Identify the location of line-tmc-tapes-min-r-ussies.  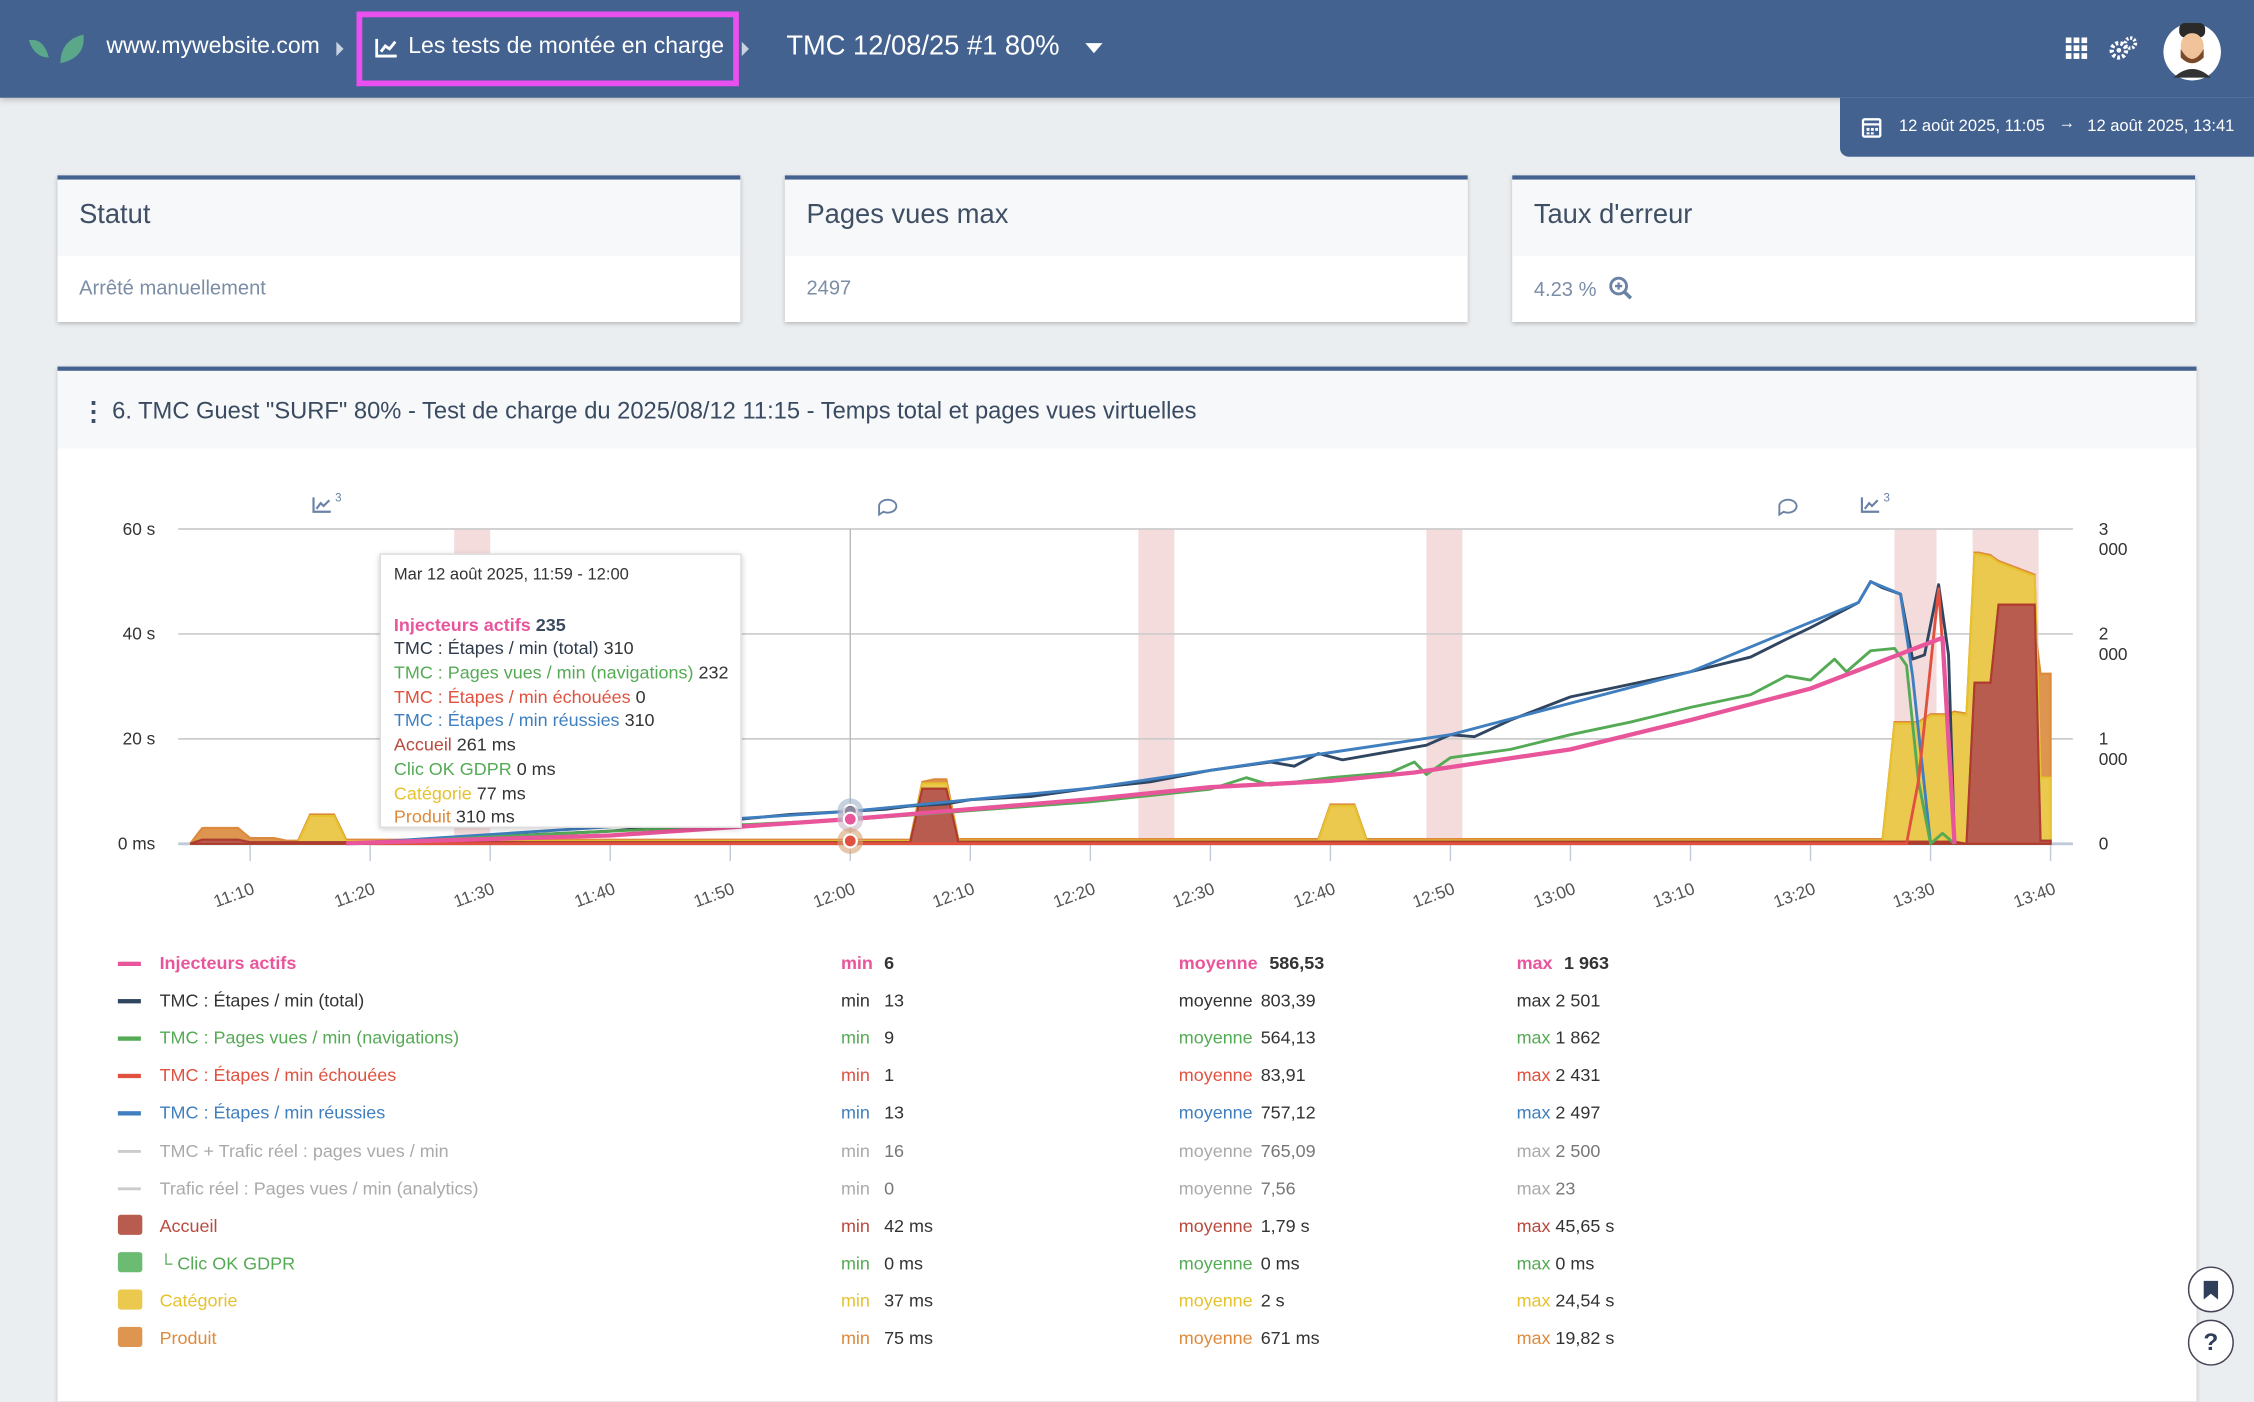
(1151, 712).